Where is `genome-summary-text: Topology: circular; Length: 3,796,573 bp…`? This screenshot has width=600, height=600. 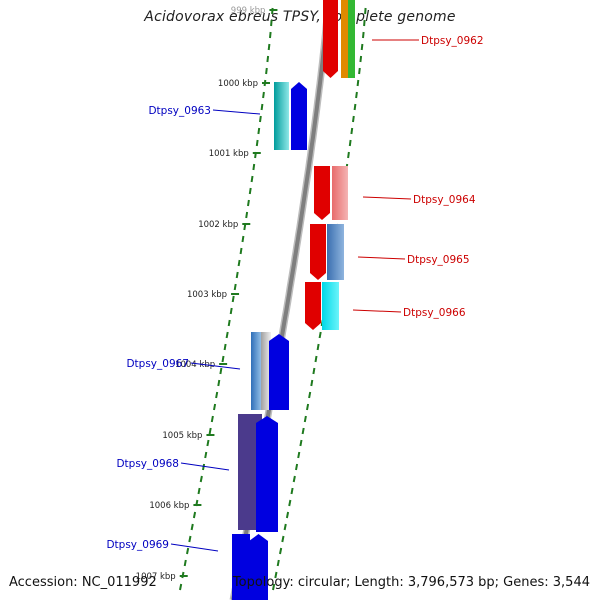 genome-summary-text: Topology: circular; Length: 3,796,573 bp… is located at coordinates (411, 582).